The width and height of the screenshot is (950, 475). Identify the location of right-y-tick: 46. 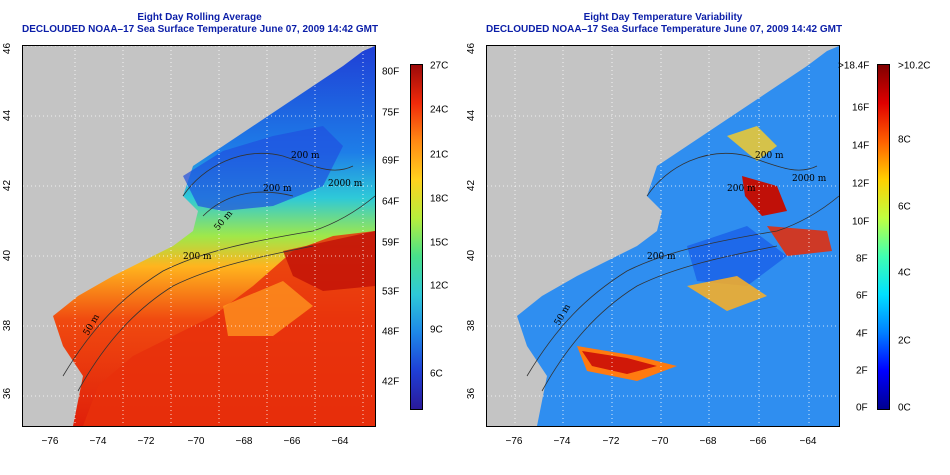
(472, 48).